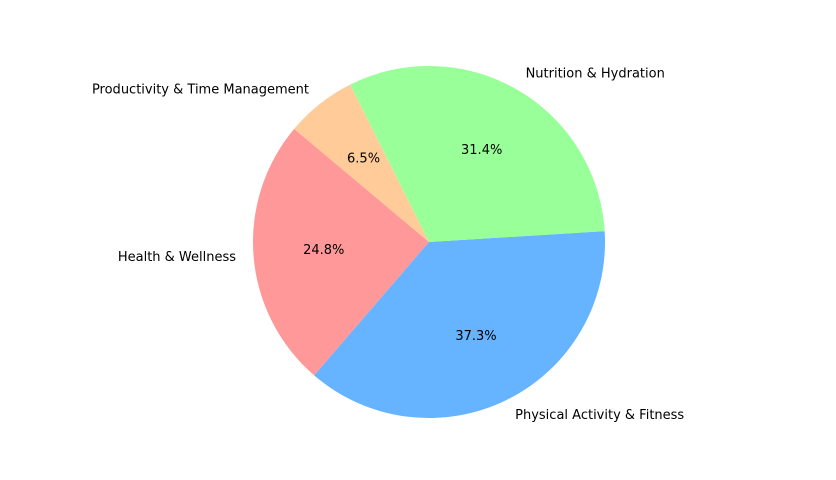  What do you see at coordinates (595, 74) in the screenshot?
I see `slice-category-label: Nutrition & Hydration` at bounding box center [595, 74].